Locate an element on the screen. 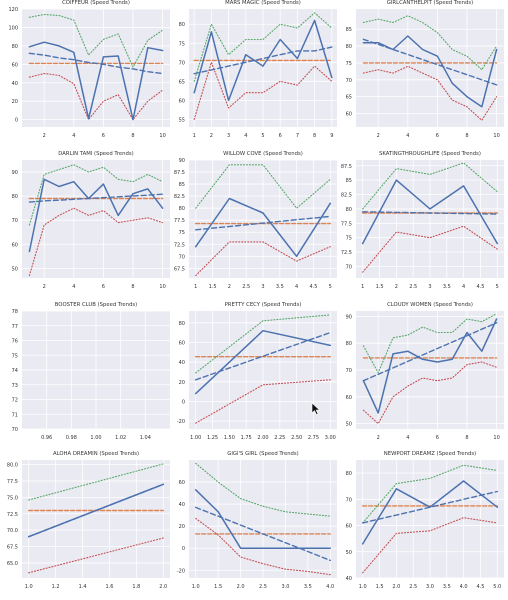  y-tick-label: 100 is located at coordinates (13, 28).